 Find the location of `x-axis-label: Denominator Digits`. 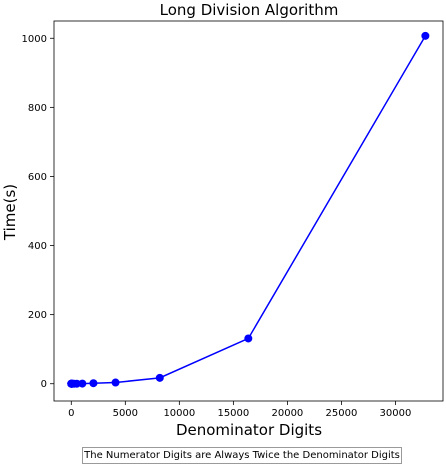

x-axis-label: Denominator Digits is located at coordinates (249, 430).